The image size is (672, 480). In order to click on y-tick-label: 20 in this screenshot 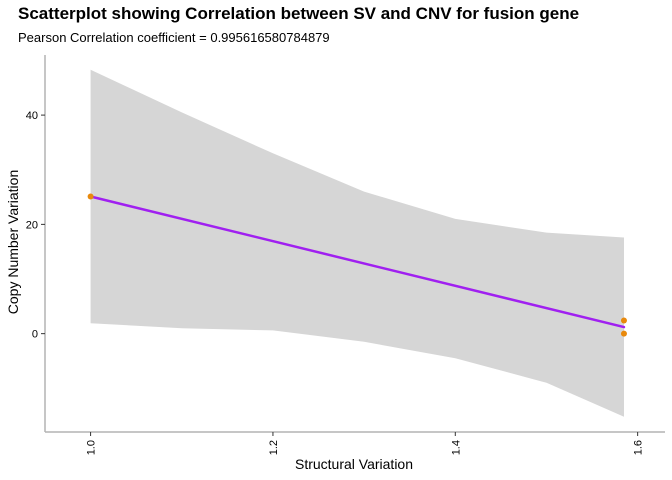, I will do `click(32, 225)`.